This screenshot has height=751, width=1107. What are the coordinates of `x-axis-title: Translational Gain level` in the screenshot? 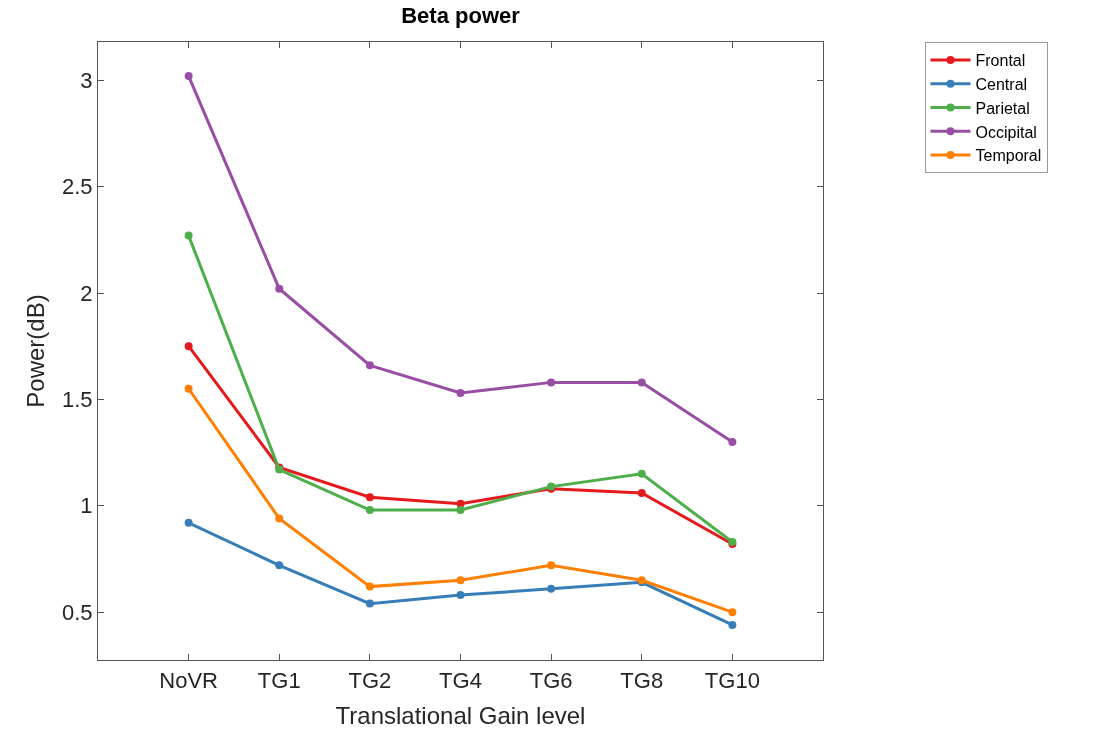 It's located at (460, 715).